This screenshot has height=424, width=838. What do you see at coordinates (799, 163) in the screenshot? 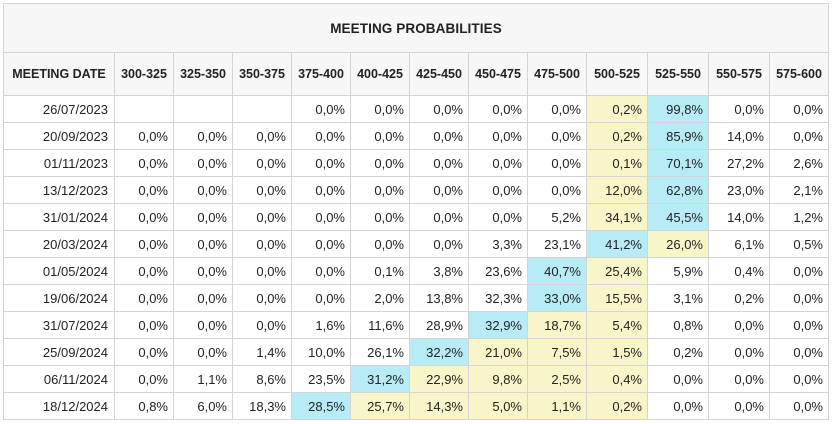
I see `probability-cell: 2,6%` at bounding box center [799, 163].